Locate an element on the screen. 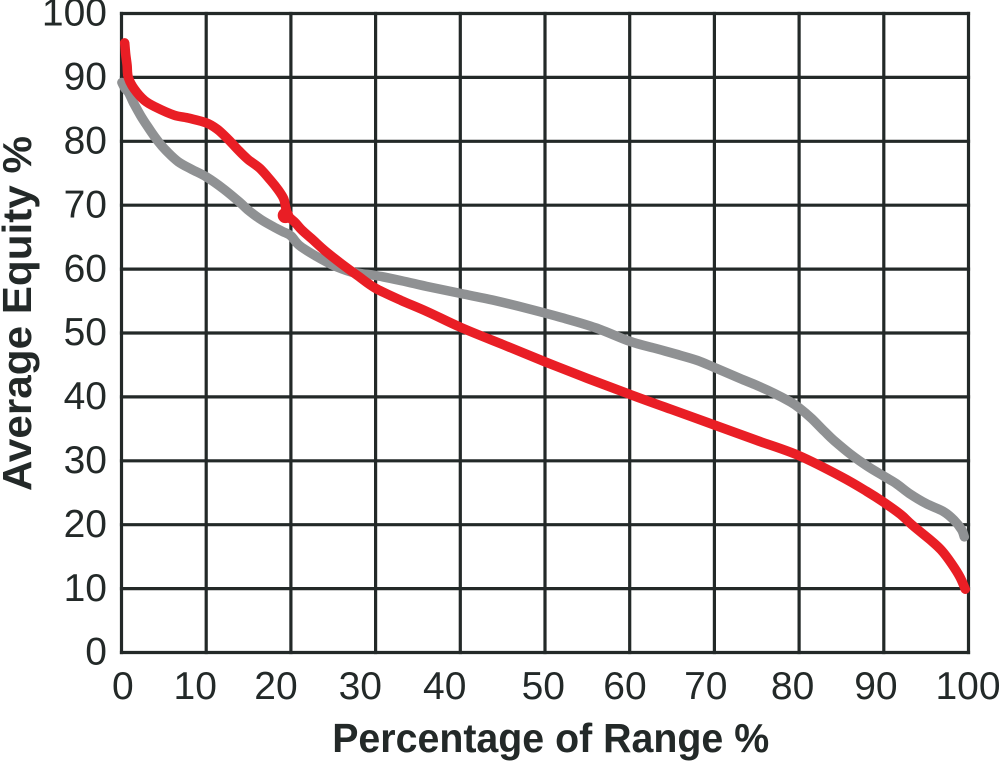  svg-text: Average Equity % is located at coordinates (20, 313).